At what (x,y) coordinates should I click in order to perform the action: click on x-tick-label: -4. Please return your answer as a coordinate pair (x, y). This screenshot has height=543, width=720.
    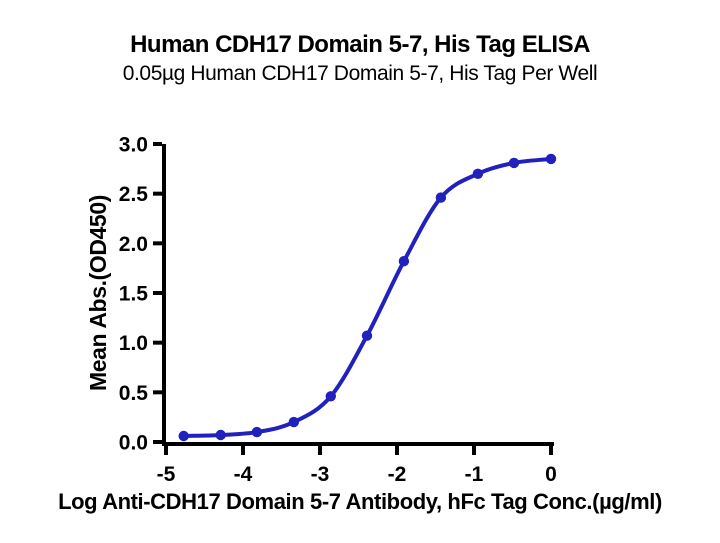
    Looking at the image, I should click on (243, 474).